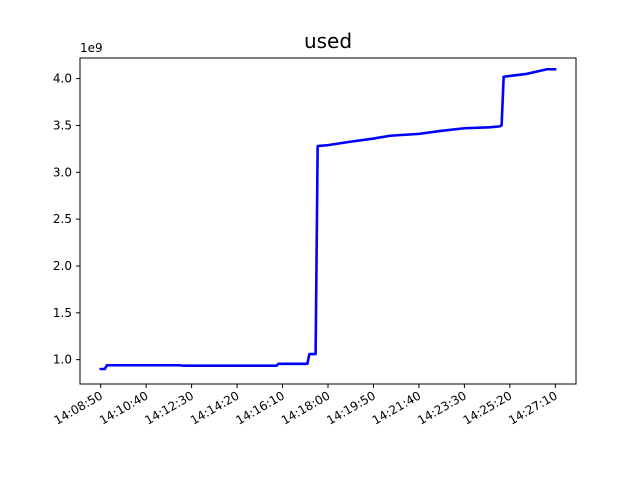 The width and height of the screenshot is (640, 480). What do you see at coordinates (62, 172) in the screenshot?
I see `y-tick-label: 3.0` at bounding box center [62, 172].